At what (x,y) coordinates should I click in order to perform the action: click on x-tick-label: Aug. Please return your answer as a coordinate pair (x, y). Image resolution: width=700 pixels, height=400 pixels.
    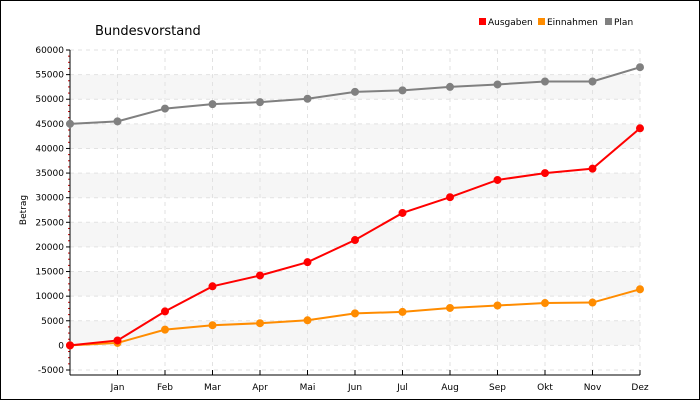
    Looking at the image, I should click on (450, 388).